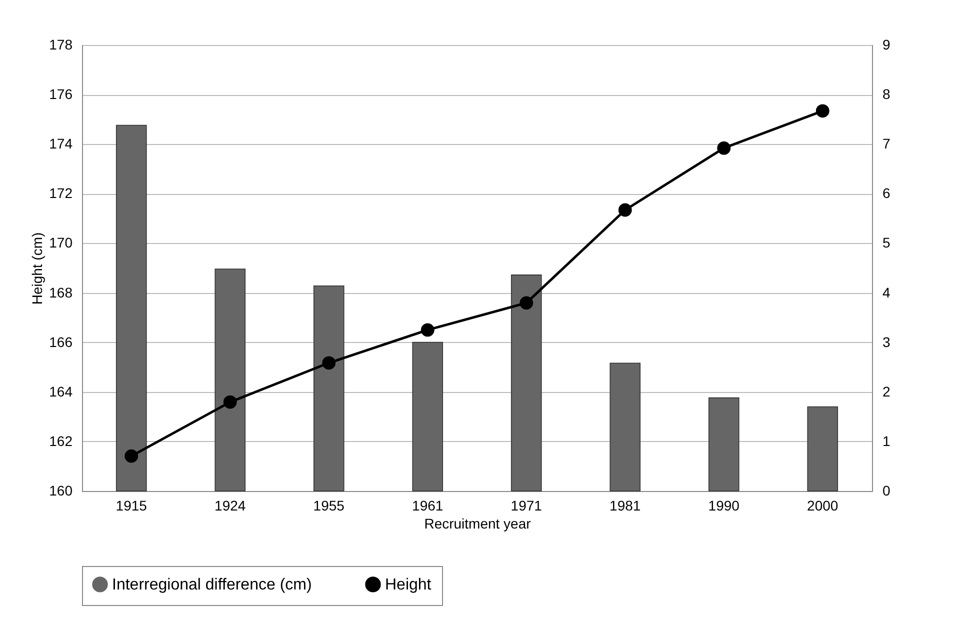 This screenshot has height=632, width=955. I want to click on y-tick-label: 176, so click(61, 94).